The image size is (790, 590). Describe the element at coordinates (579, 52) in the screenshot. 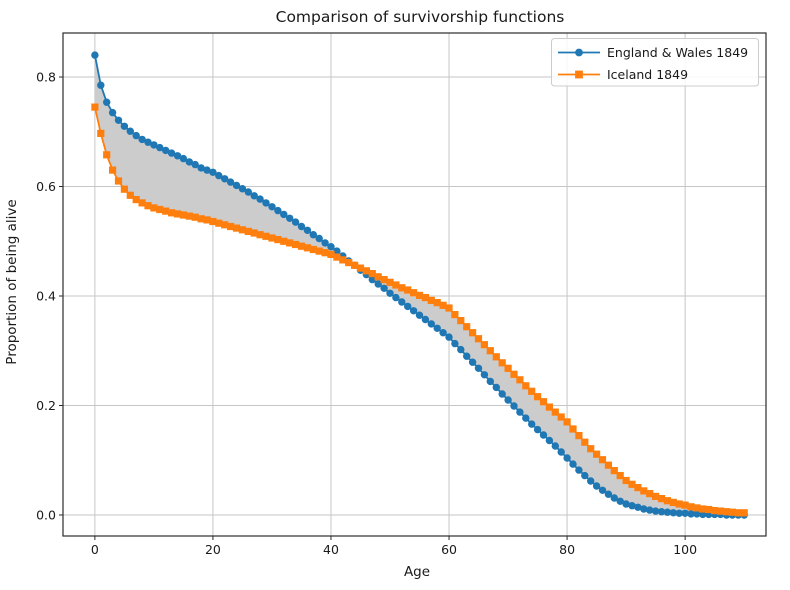

I see `legend-circle-marker-icon` at that location.